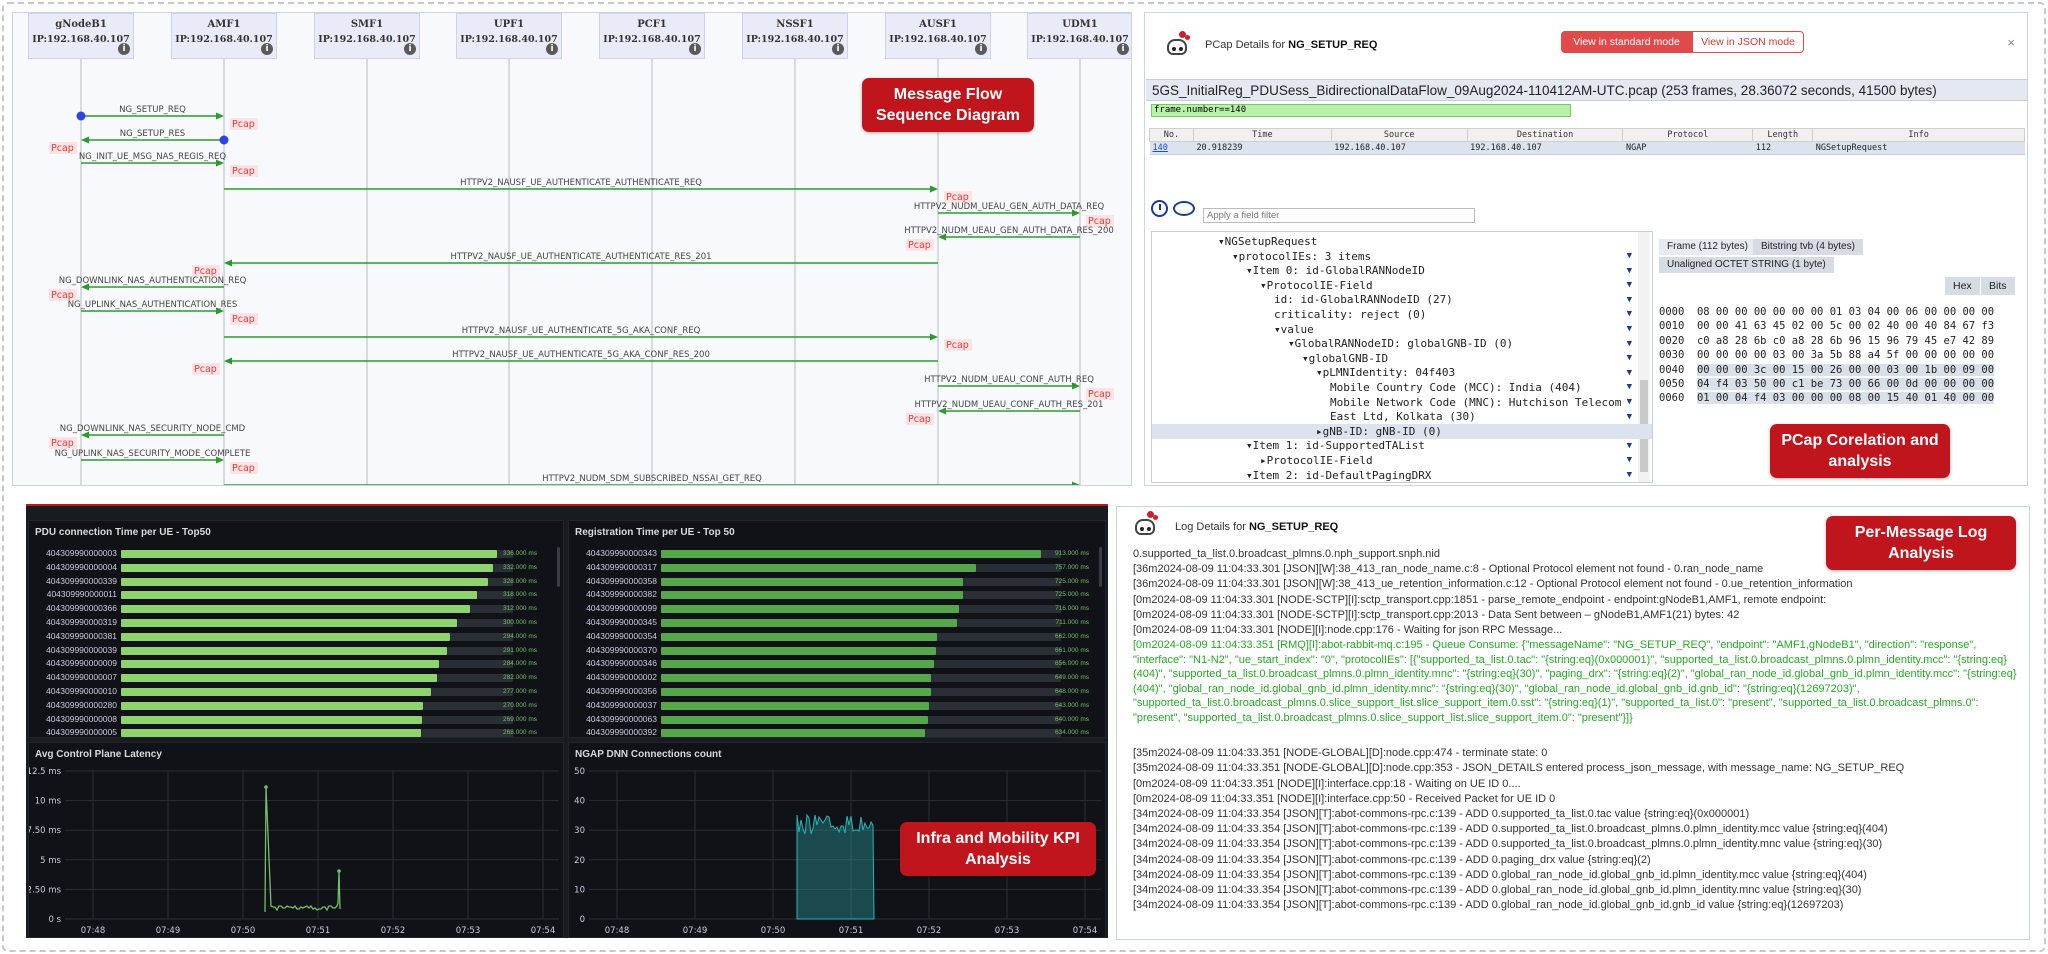 The image size is (2048, 954). I want to click on tree-node: criticality: reject (0) ▼, so click(1402, 320).